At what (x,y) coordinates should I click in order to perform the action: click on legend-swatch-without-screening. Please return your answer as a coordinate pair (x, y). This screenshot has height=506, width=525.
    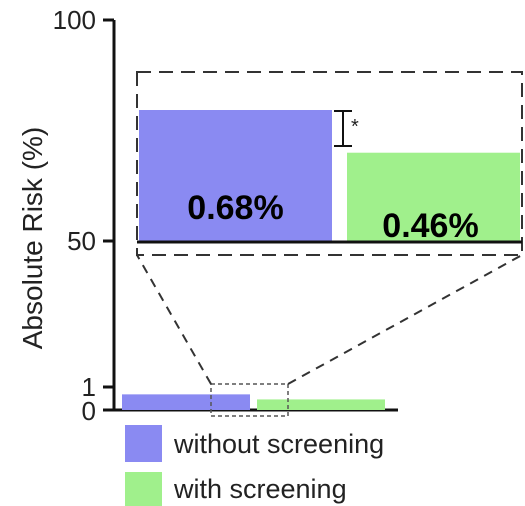
    Looking at the image, I should click on (143, 443).